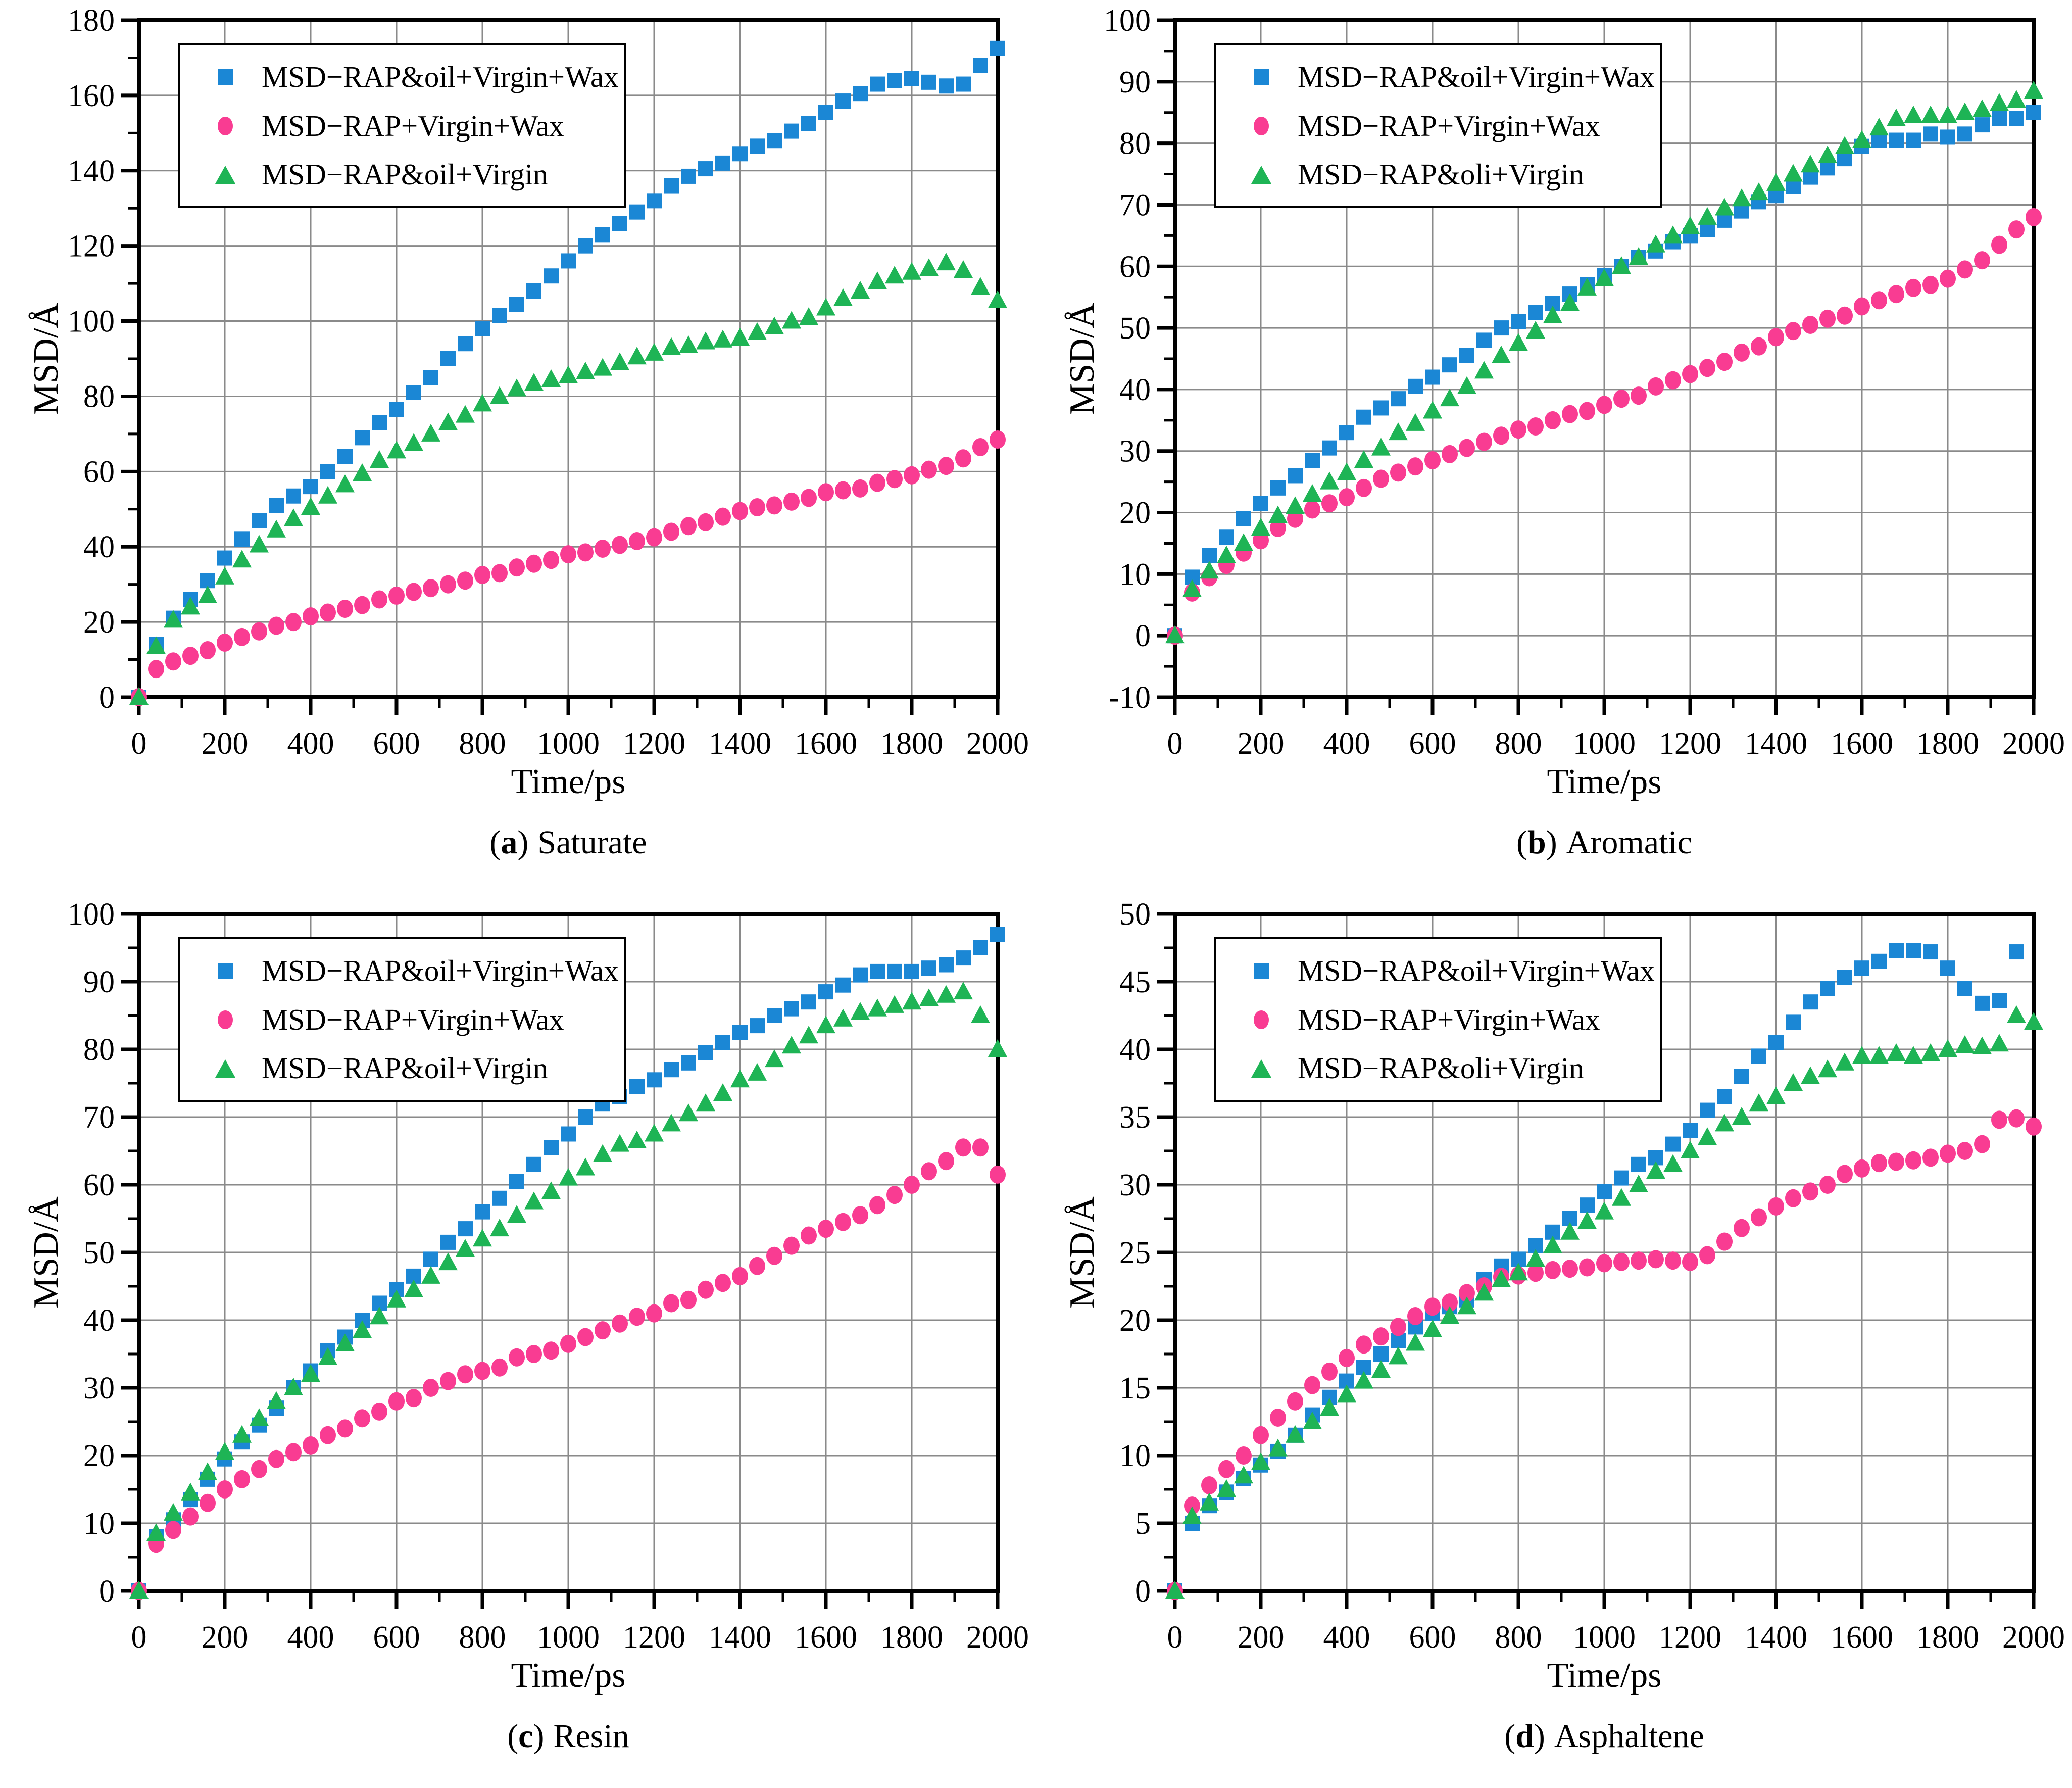 Image resolution: width=2072 pixels, height=1788 pixels. I want to click on svg-text: 800, so click(1518, 744).